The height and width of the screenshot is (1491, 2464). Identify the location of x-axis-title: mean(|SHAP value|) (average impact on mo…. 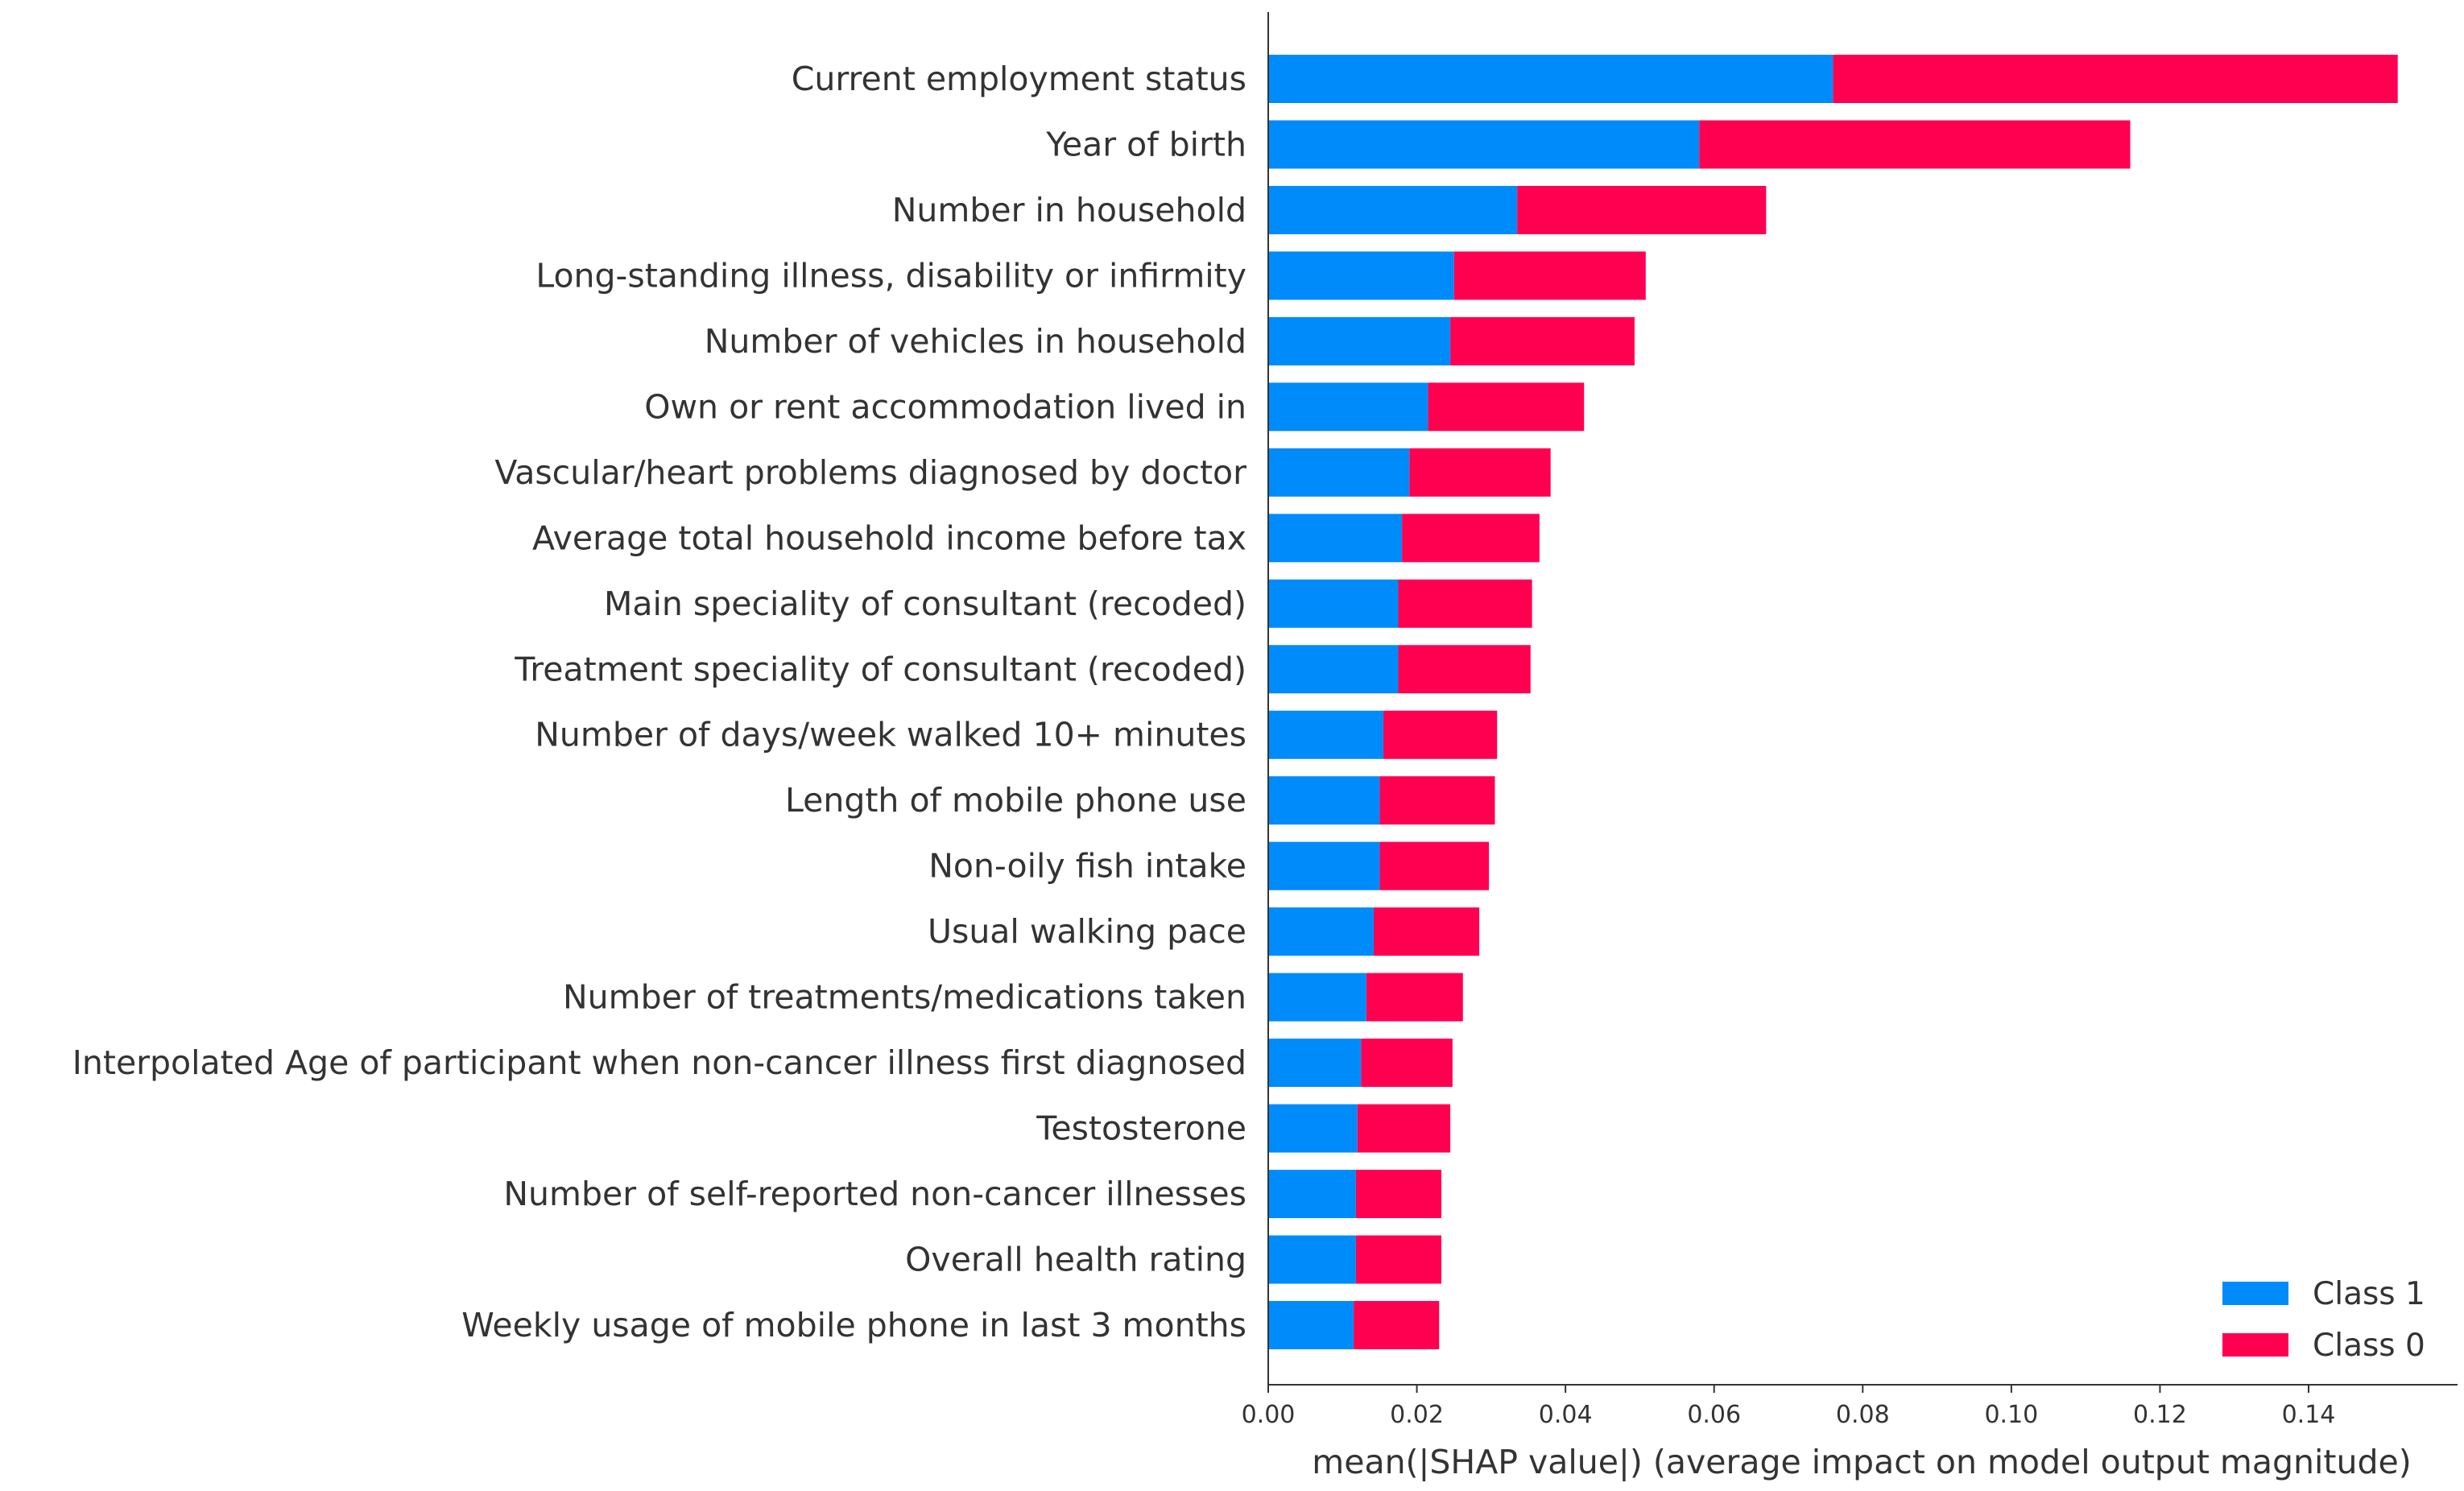
(1861, 1462).